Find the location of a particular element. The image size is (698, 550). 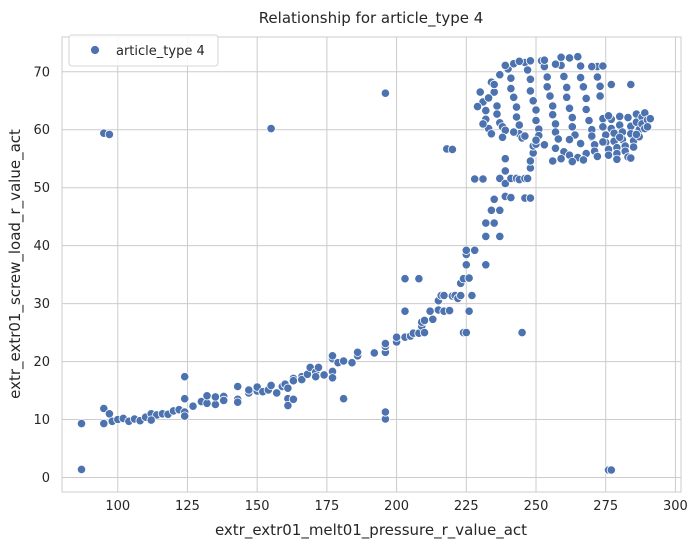

y-tick-label: 20 is located at coordinates (41, 362).